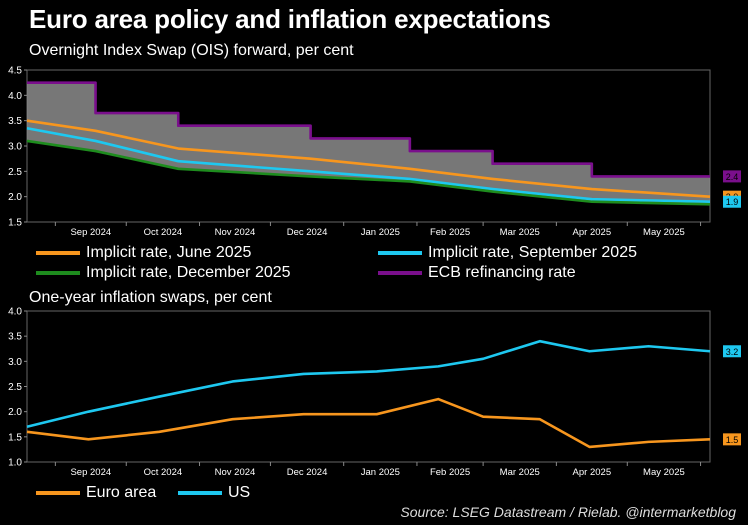 This screenshot has width=748, height=525. Describe the element at coordinates (368, 172) in the screenshot. I see `series-line-december` at that location.